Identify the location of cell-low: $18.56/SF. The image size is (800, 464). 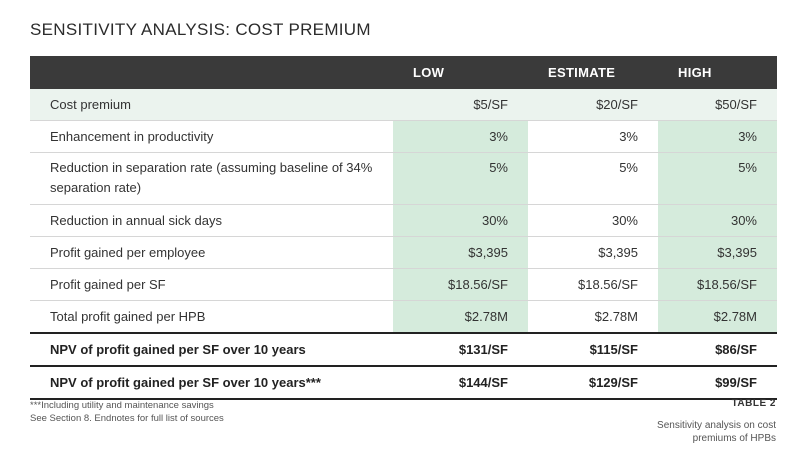
(460, 284).